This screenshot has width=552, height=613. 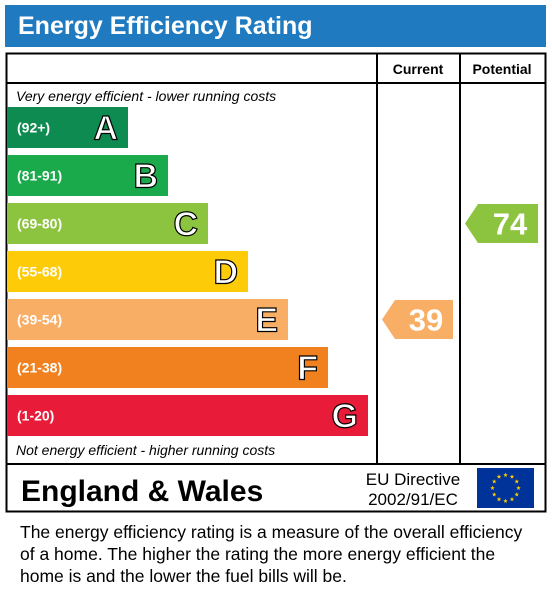 I want to click on band-g: (1-20) G, so click(x=187, y=415).